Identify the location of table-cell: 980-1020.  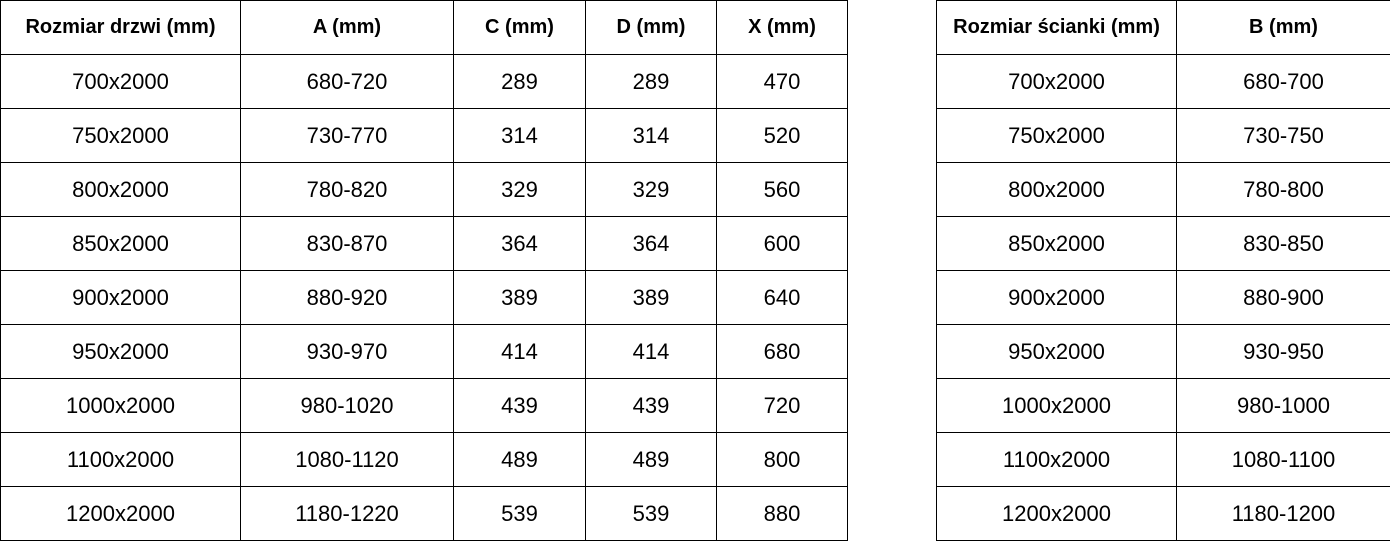
(347, 405).